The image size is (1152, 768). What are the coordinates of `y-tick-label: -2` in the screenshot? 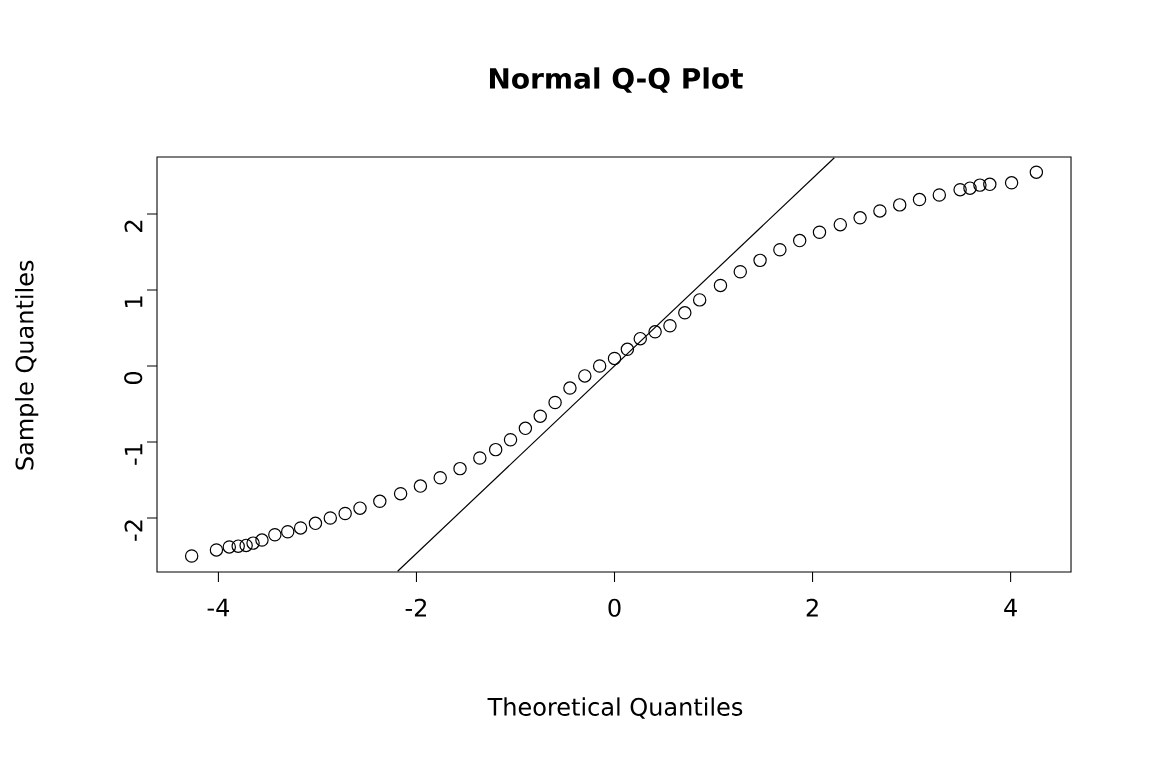 It's located at (133, 530).